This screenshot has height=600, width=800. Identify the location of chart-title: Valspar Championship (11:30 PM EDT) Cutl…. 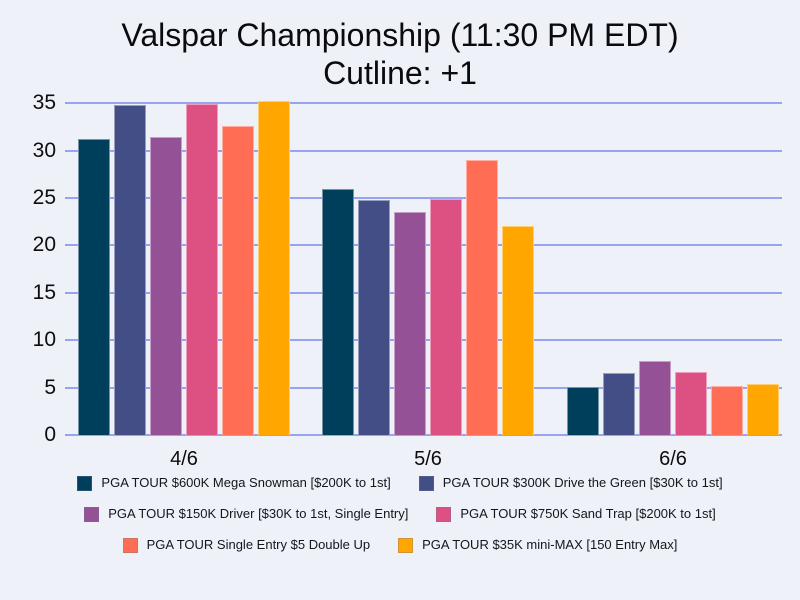
(400, 54).